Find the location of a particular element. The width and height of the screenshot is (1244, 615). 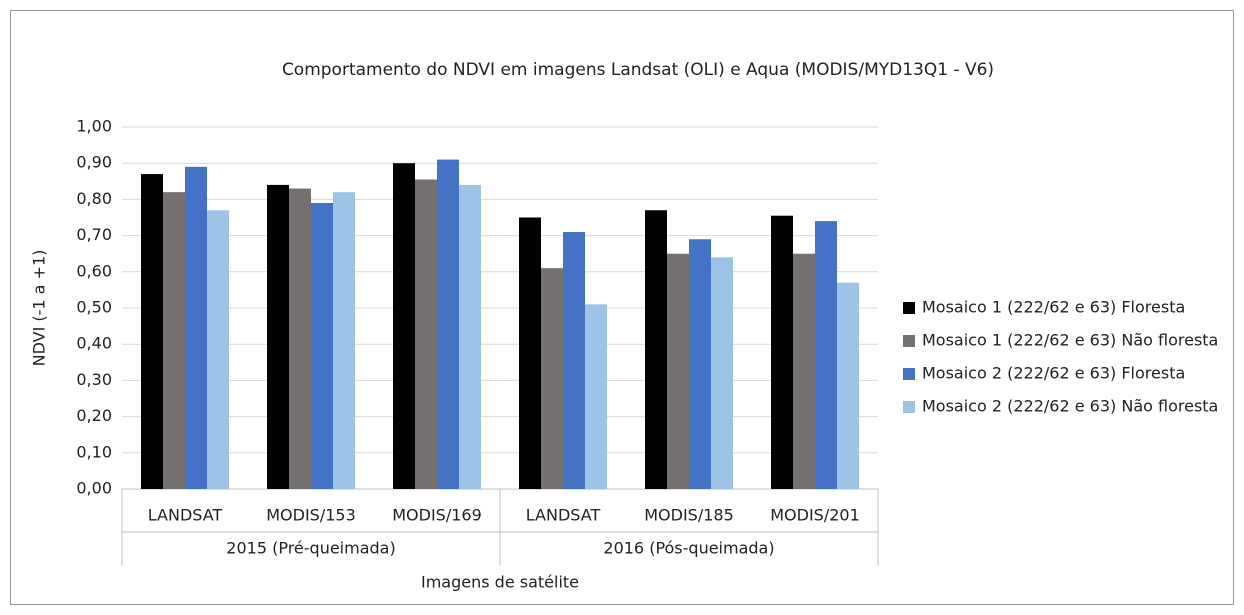

legend-label: Mosaico 1 (222/62 e 63) Floresta is located at coordinates (1053, 307).